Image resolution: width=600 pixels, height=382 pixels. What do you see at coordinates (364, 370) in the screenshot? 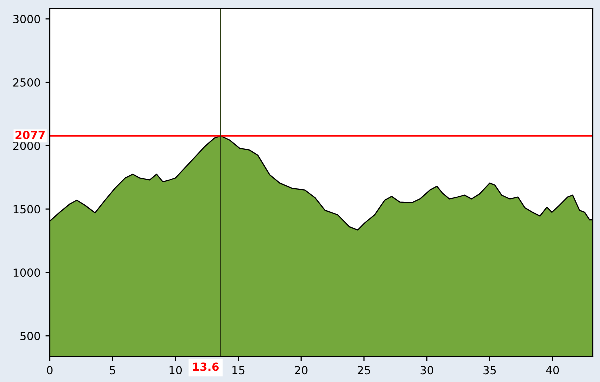
I see `x-tick-label: 25` at bounding box center [364, 370].